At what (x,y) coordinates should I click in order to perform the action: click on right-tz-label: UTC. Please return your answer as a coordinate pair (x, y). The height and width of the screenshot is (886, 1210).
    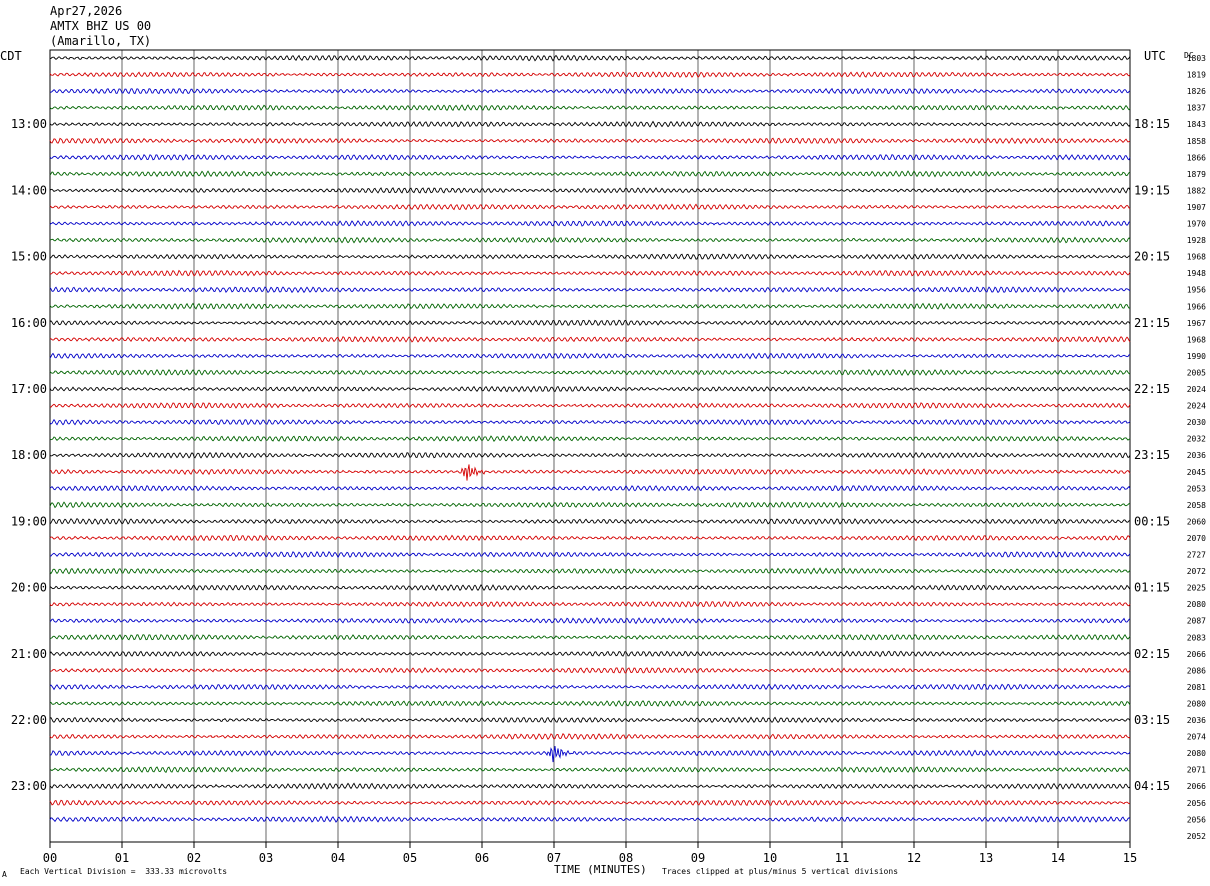
    Looking at the image, I should click on (1155, 56).